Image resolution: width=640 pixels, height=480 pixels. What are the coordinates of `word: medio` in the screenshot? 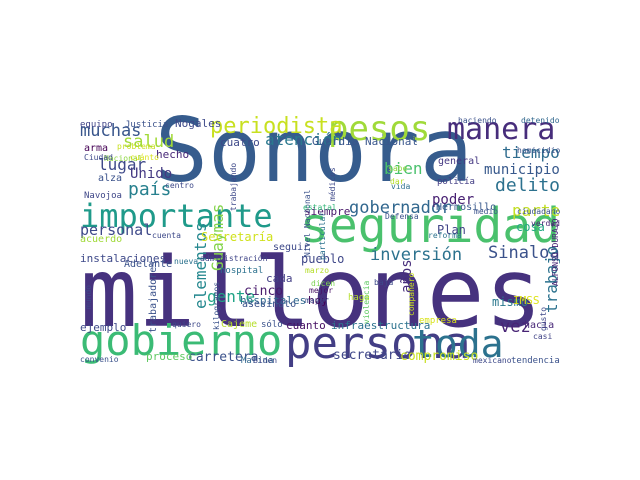 It's located at (486, 211).